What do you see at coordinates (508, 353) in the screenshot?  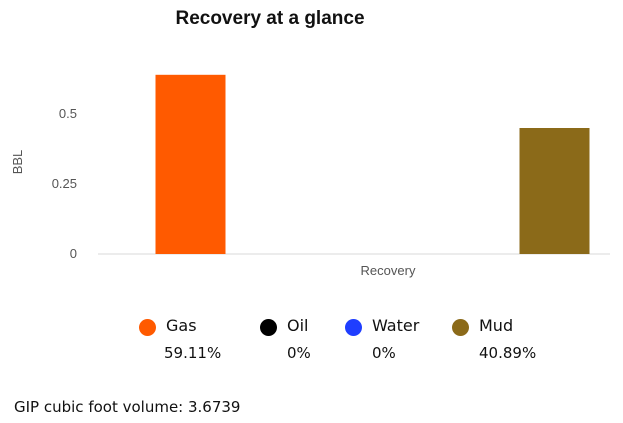 I see `legend-percent-mud: 40.89%` at bounding box center [508, 353].